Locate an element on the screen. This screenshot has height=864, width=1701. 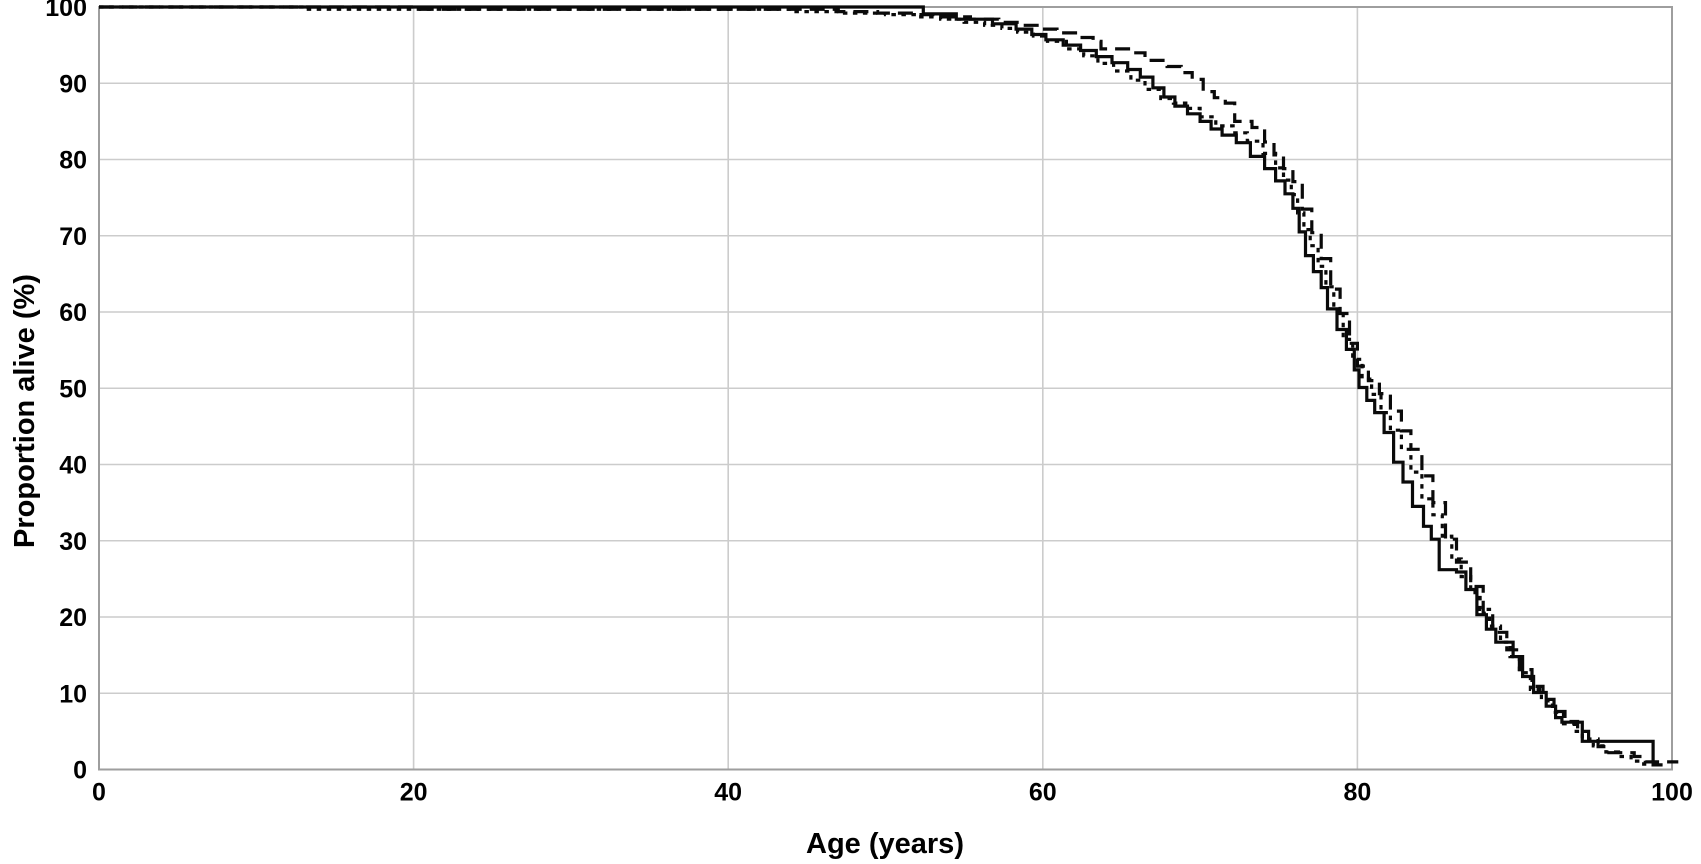
y-tick-label: 50 is located at coordinates (73, 389).